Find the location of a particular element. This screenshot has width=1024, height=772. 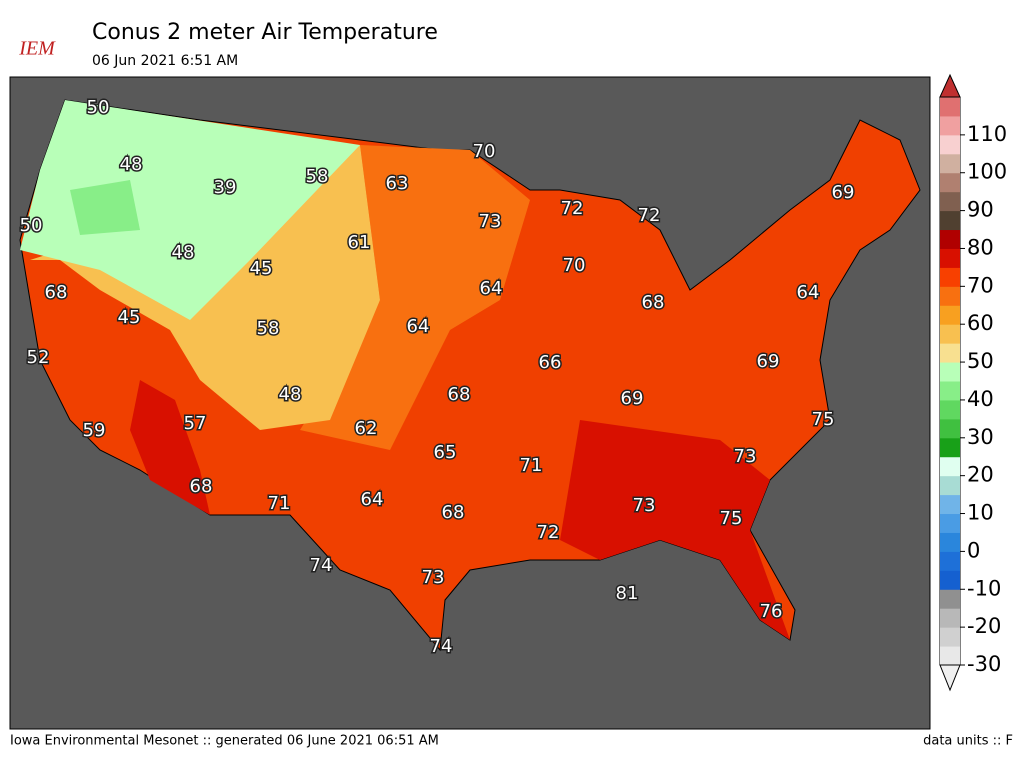

region-cool is located at coordinates (190, 210).